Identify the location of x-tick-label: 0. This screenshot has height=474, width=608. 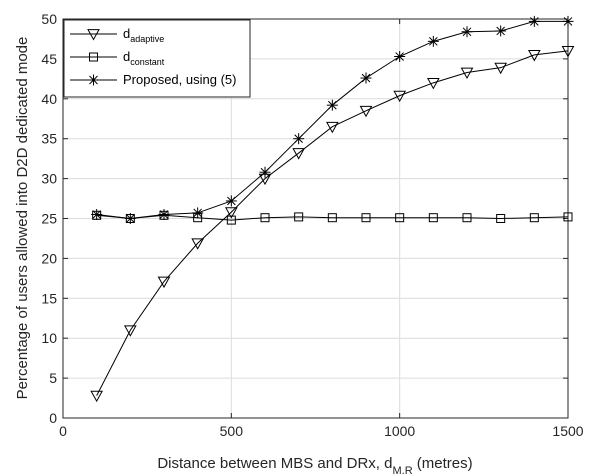
(63, 431).